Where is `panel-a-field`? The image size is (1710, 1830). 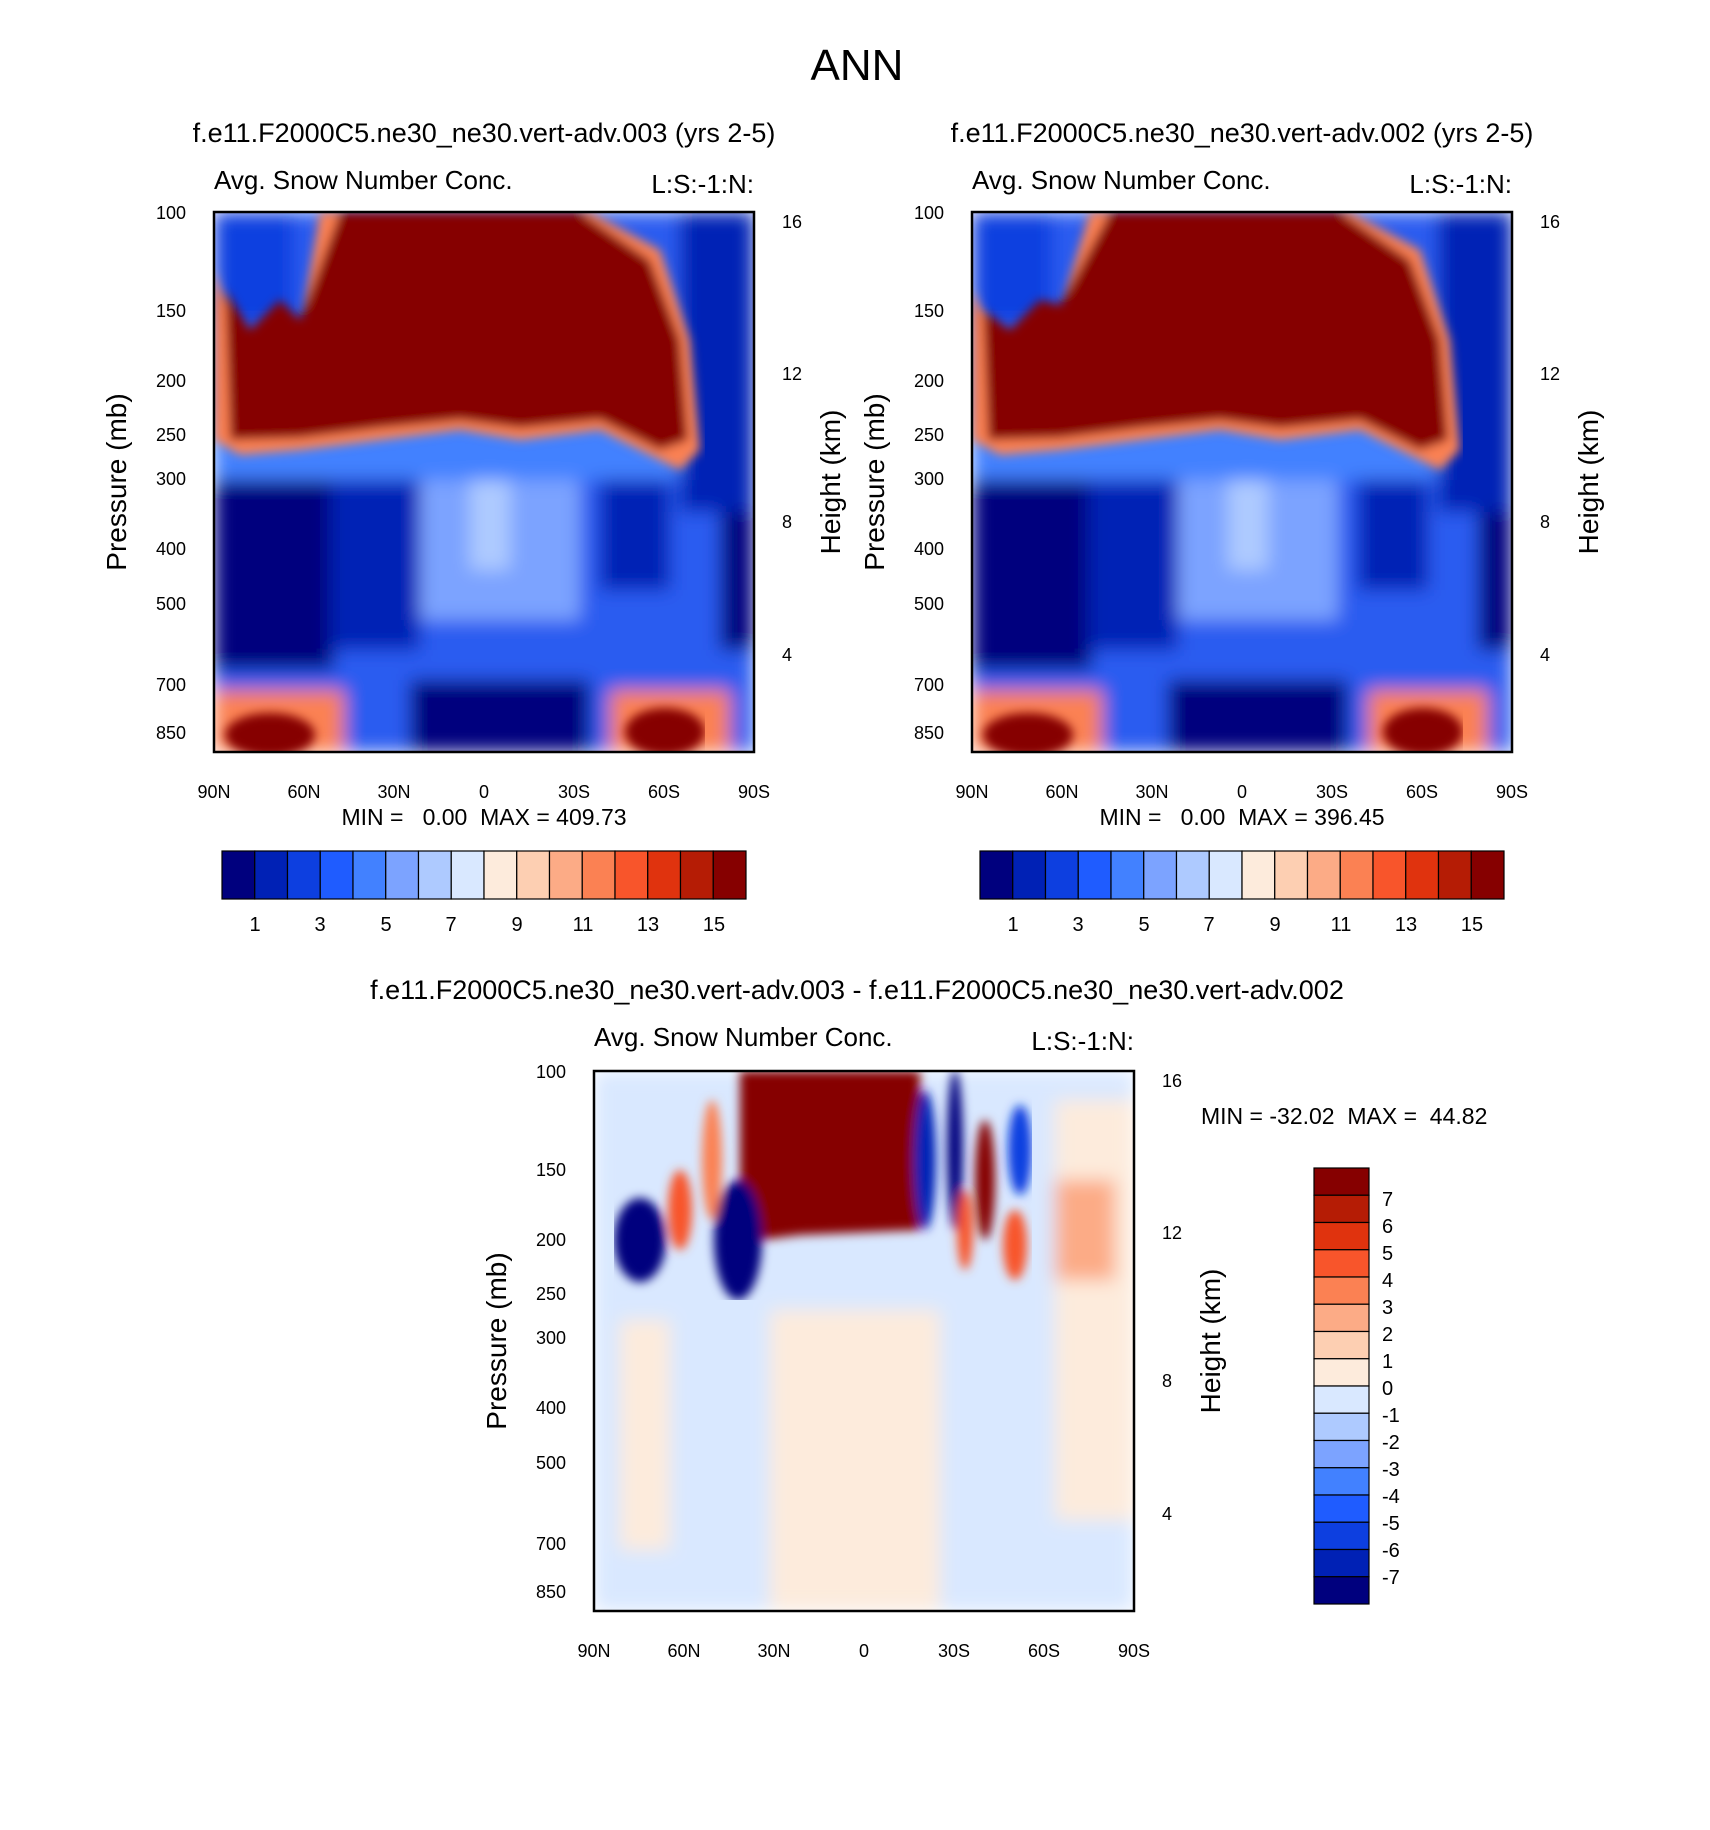
panel-a-field is located at coordinates (484, 482).